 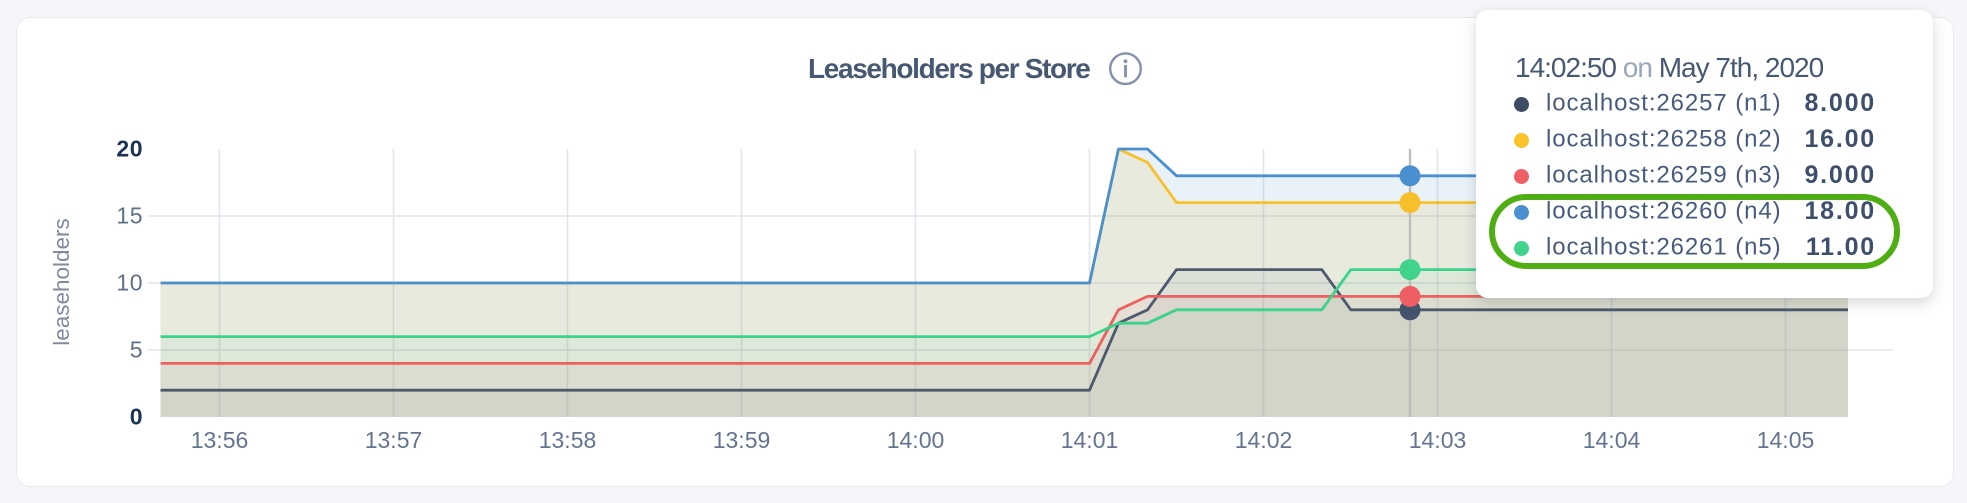 I want to click on svg-text: 5, so click(x=136, y=350).